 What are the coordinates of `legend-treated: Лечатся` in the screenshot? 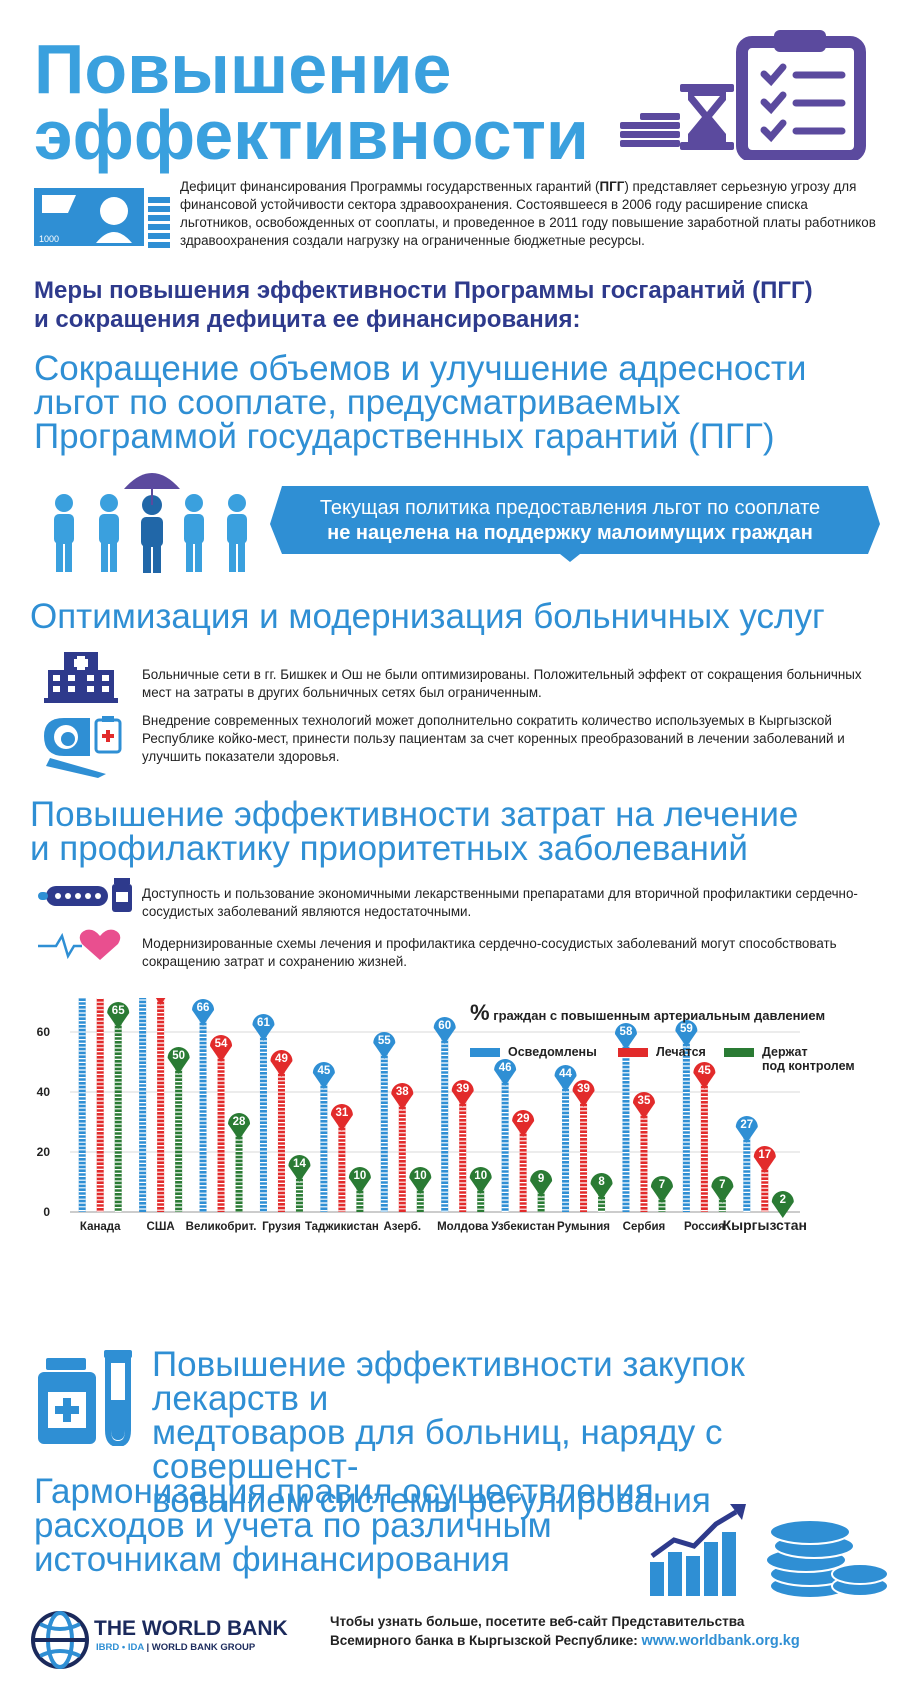 It's located at (662, 1052).